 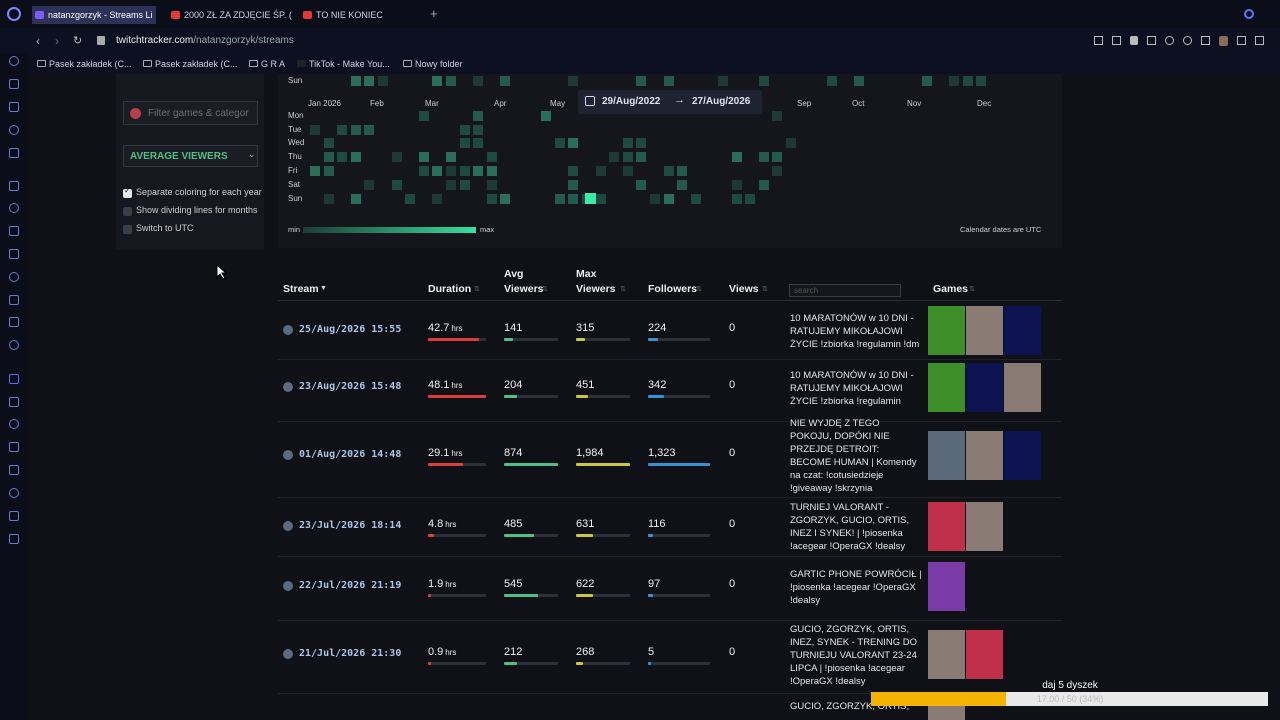 I want to click on stream-date: 25/Aug/2026 15:55, so click(x=350, y=329).